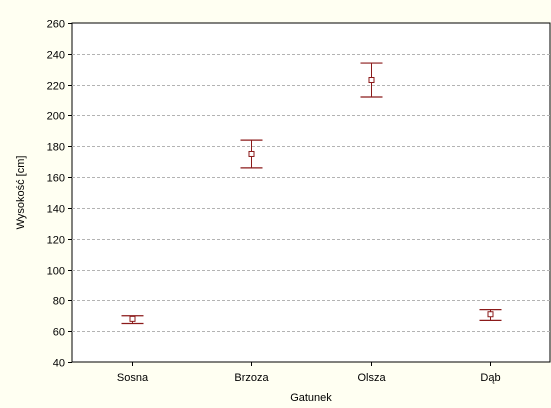 The width and height of the screenshot is (551, 408). I want to click on y-tick-label: 200, so click(56, 117).